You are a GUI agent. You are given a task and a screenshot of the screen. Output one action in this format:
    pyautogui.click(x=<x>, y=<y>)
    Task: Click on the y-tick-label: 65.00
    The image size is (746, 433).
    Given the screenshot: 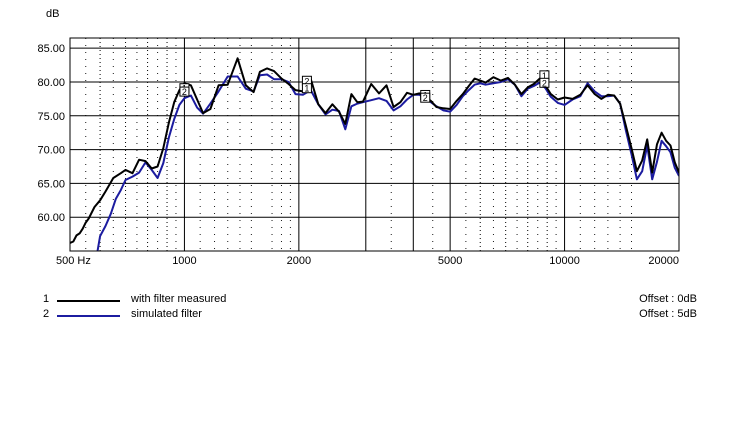 What is the action you would take?
    pyautogui.click(x=51, y=184)
    